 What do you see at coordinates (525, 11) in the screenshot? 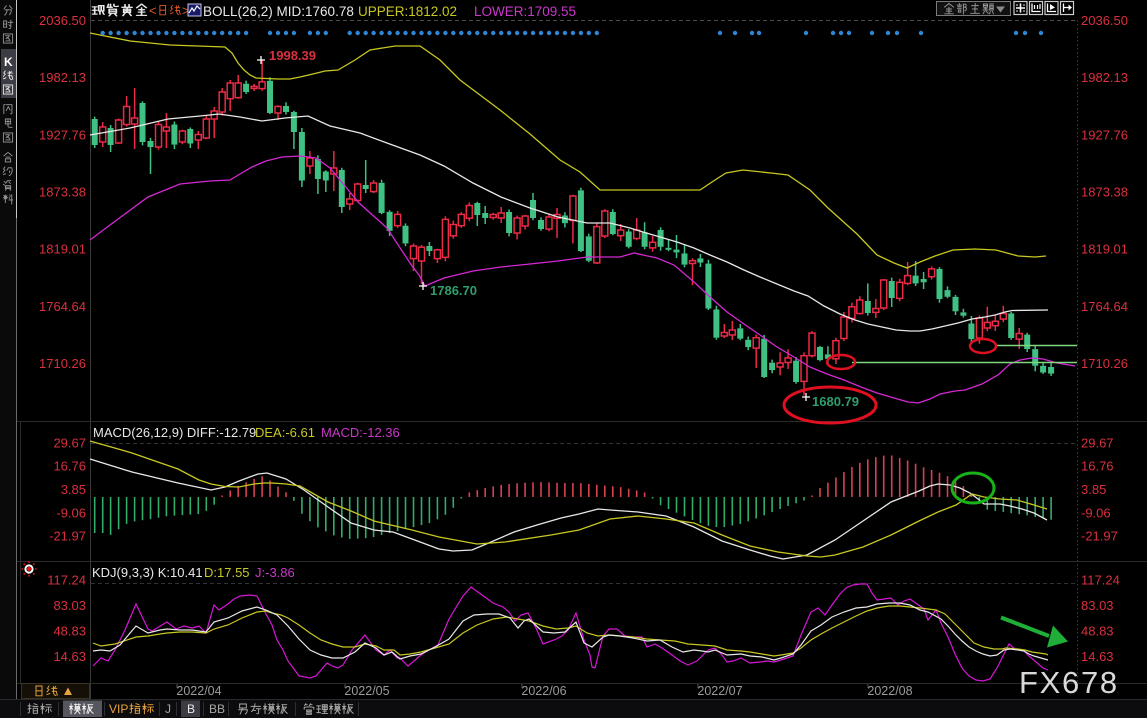
I see `svg-text: LOWER:1709.55` at bounding box center [525, 11].